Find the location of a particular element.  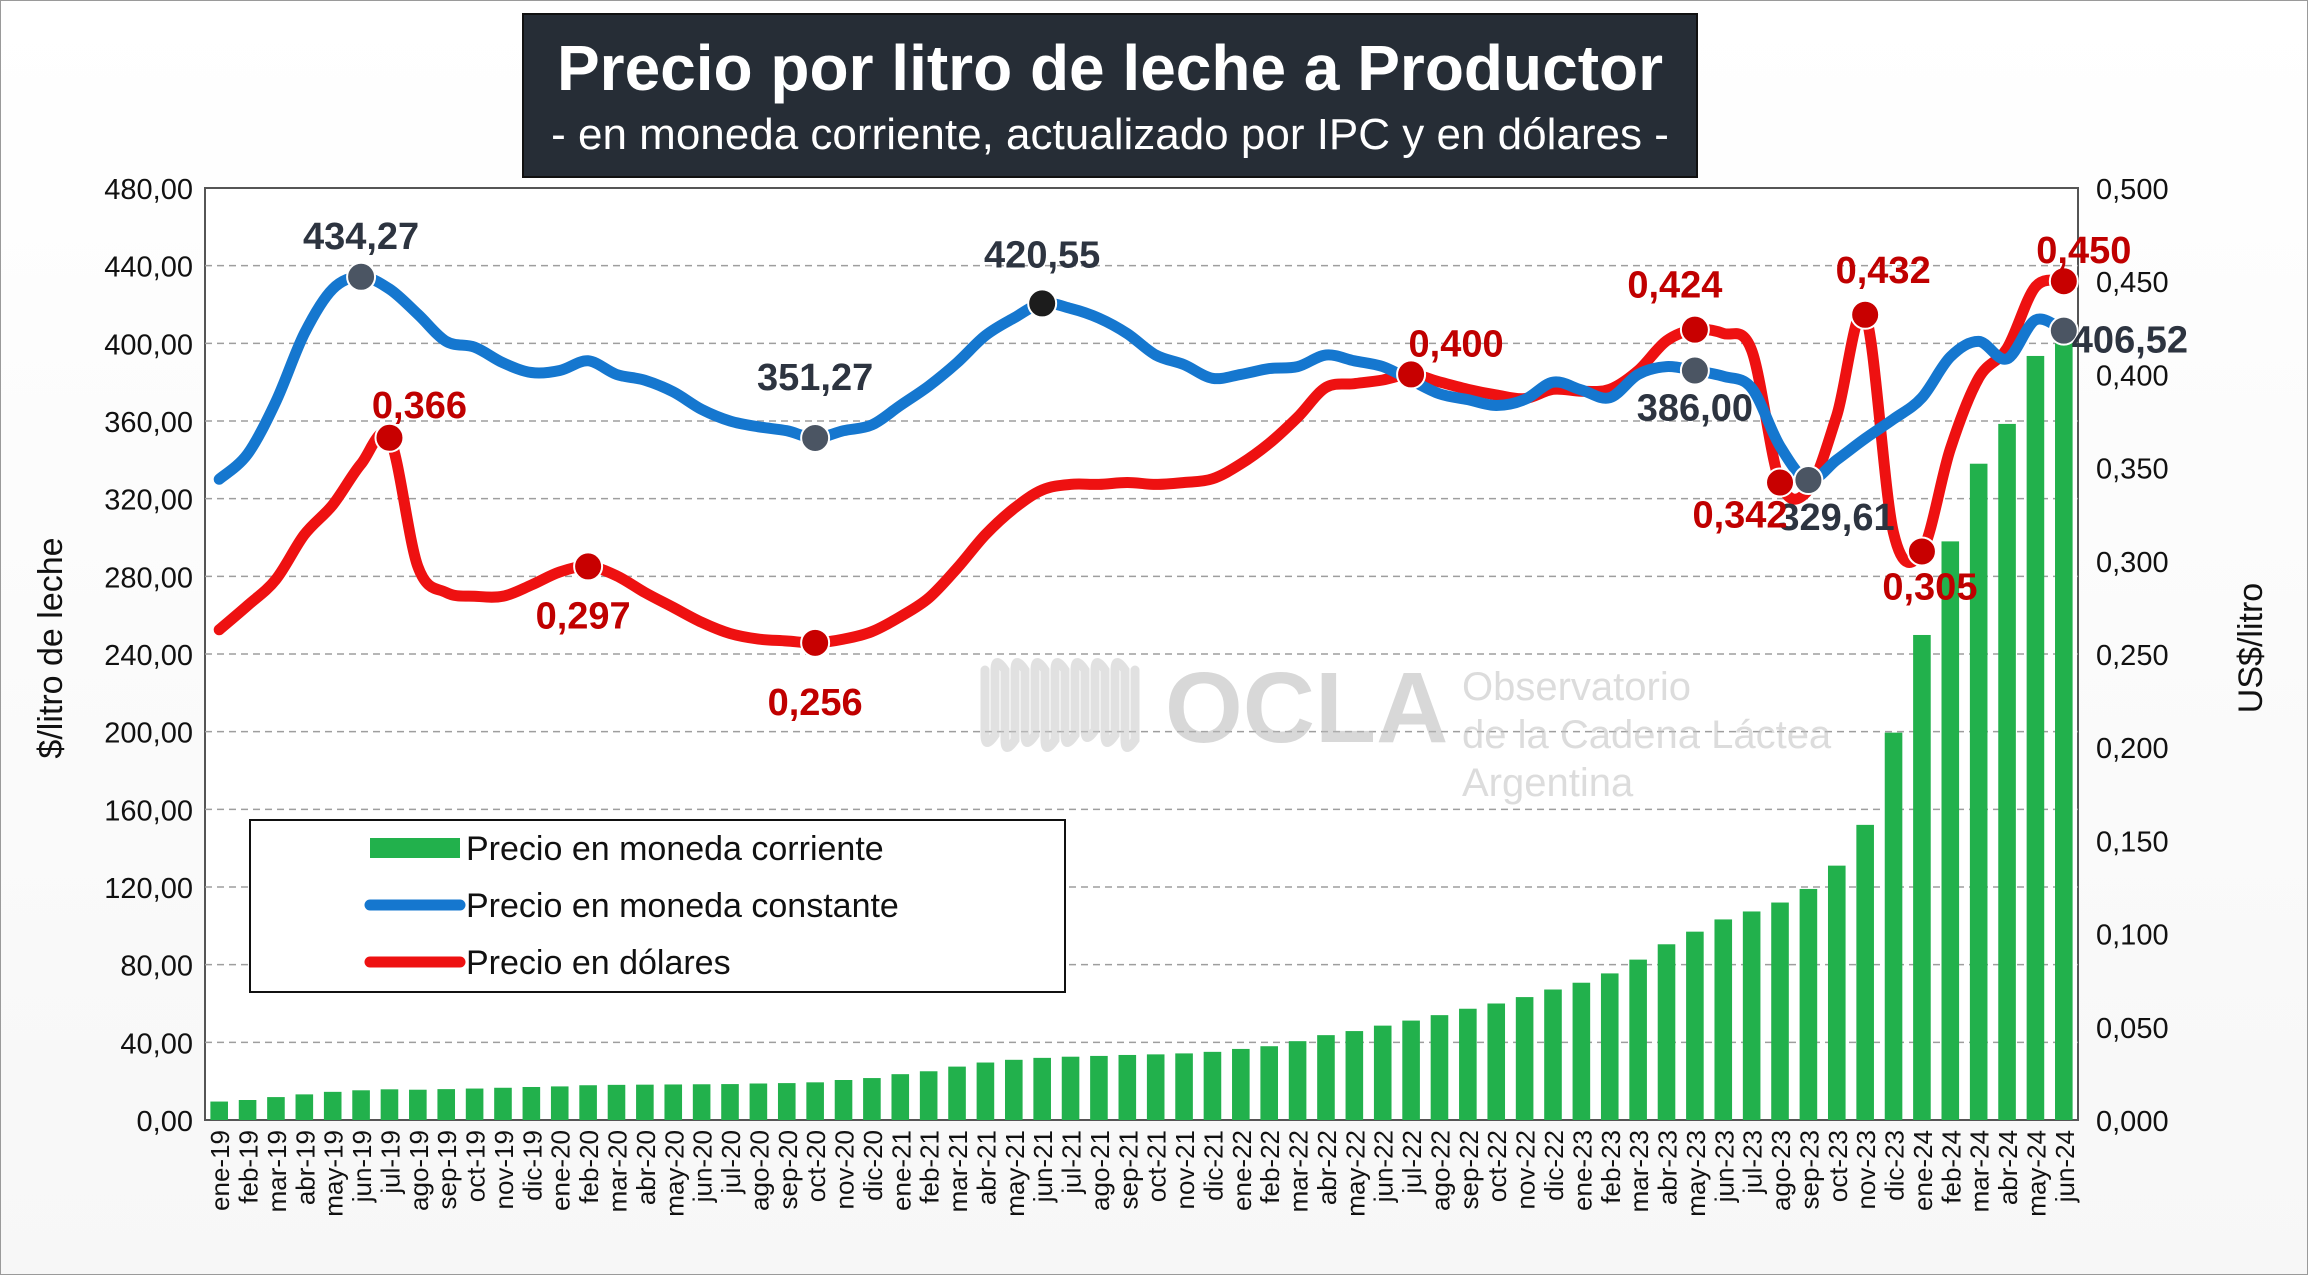

x-tick-label: ene-20 is located at coordinates (561, 1170).